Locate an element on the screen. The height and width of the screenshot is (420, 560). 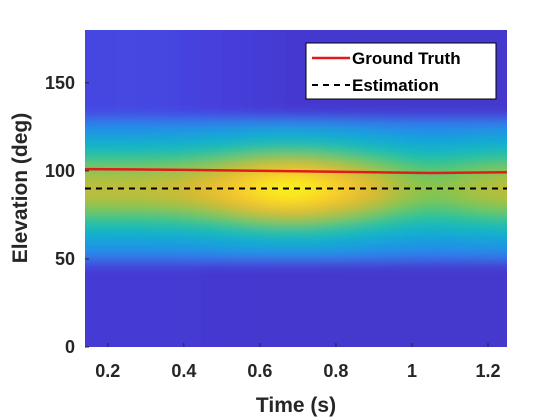
x-tick-label: 0.6 is located at coordinates (259, 371).